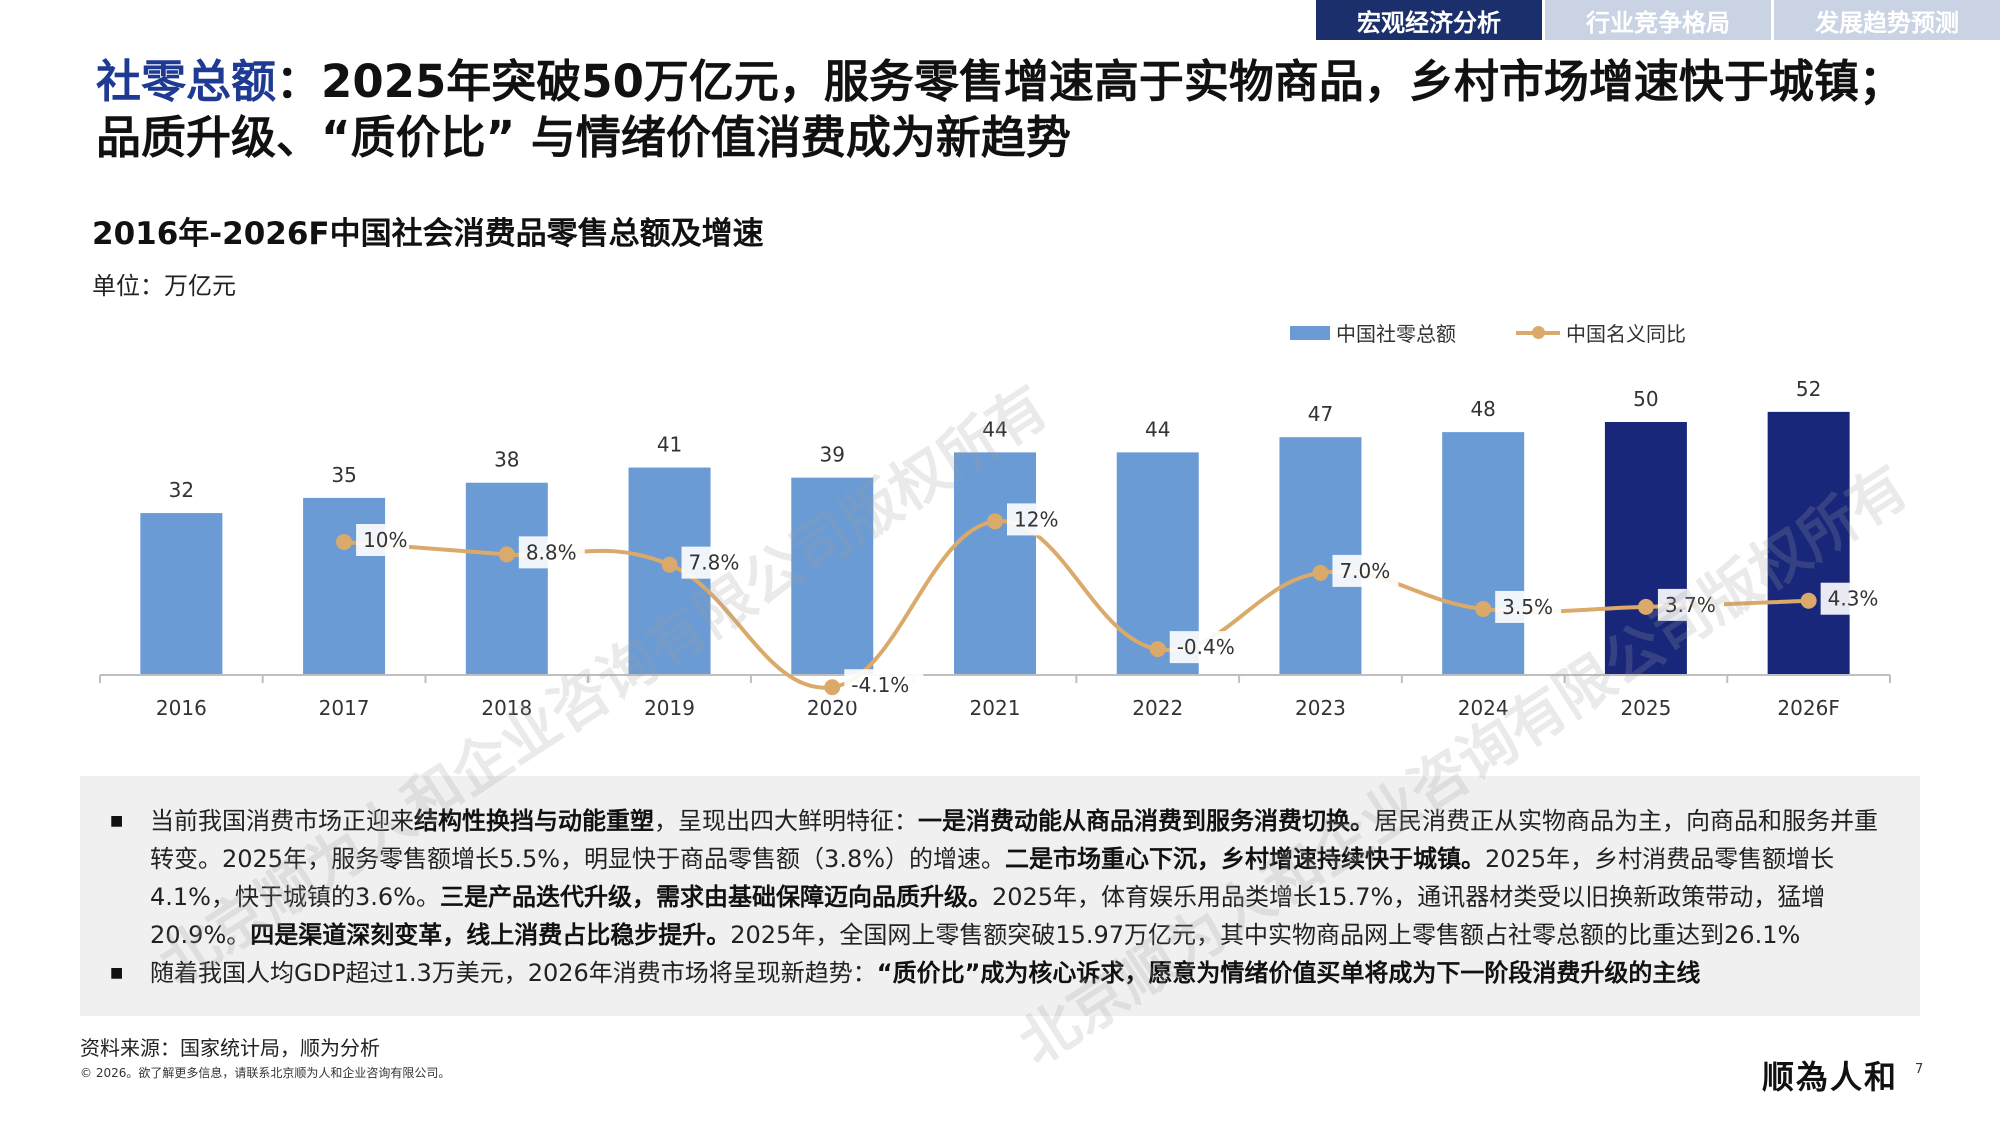  What do you see at coordinates (1830, 1077) in the screenshot?
I see `brand-logo: 顺為人和` at bounding box center [1830, 1077].